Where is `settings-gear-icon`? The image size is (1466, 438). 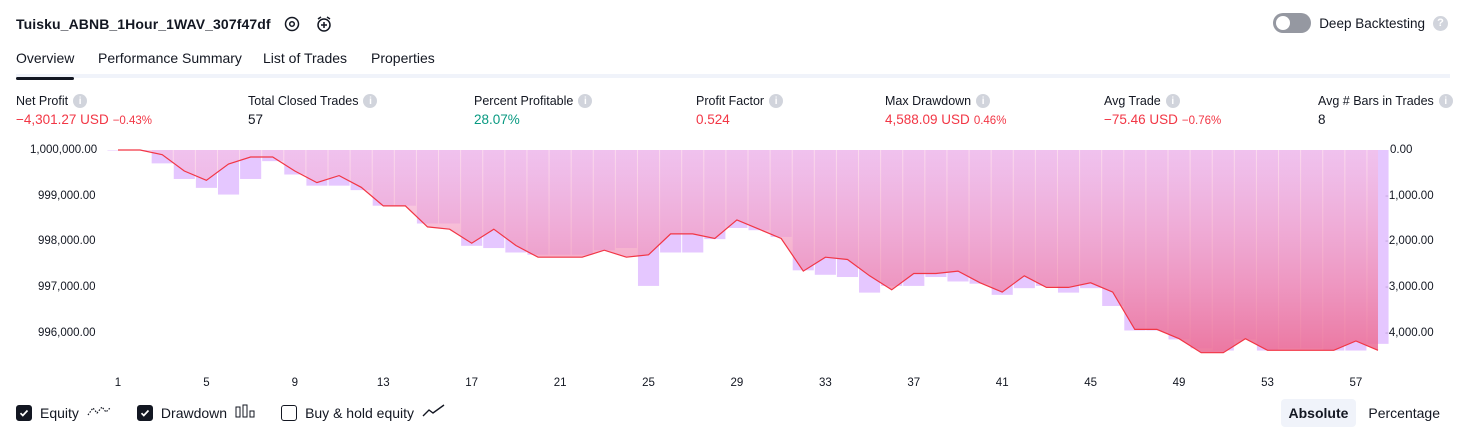 settings-gear-icon is located at coordinates (292, 24).